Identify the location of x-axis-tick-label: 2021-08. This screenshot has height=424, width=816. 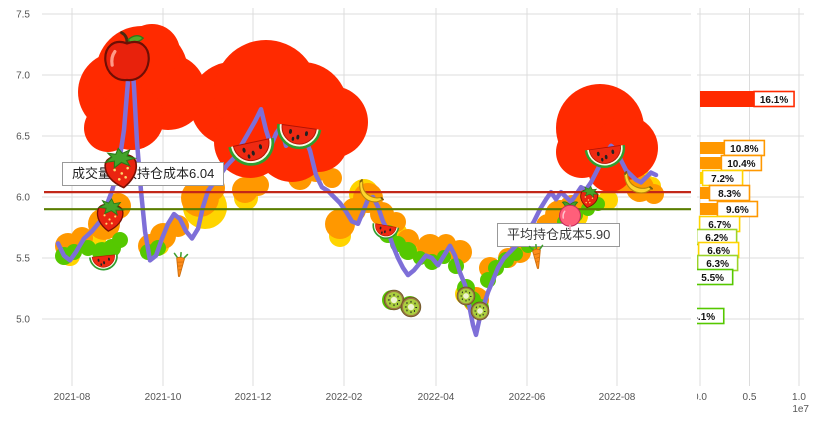
(72, 397).